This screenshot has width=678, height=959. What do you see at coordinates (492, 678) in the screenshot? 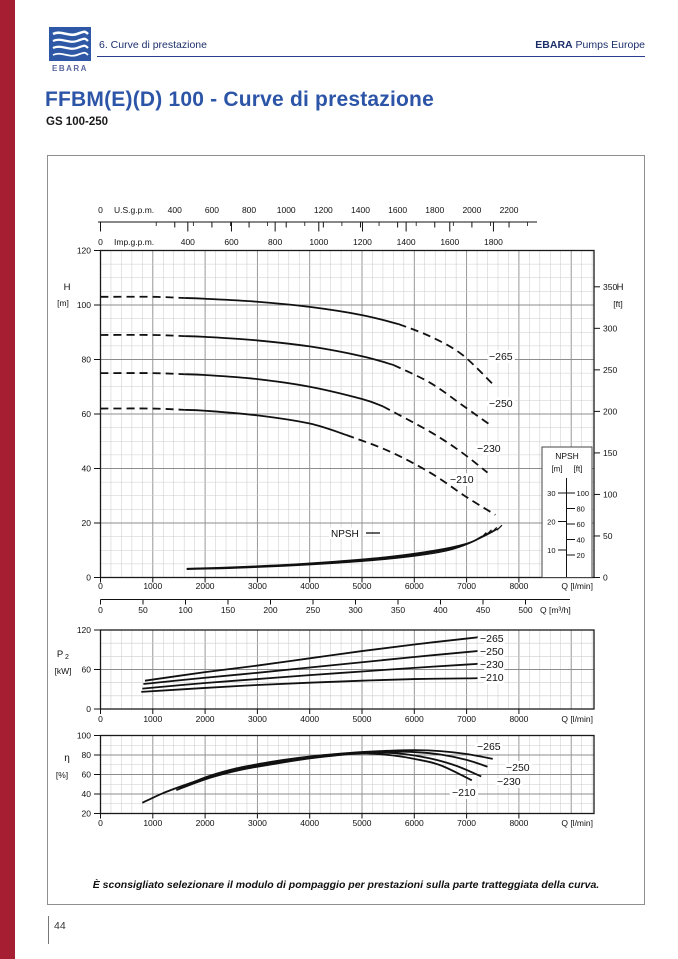
I see `p2-curve-label-210: −210` at bounding box center [492, 678].